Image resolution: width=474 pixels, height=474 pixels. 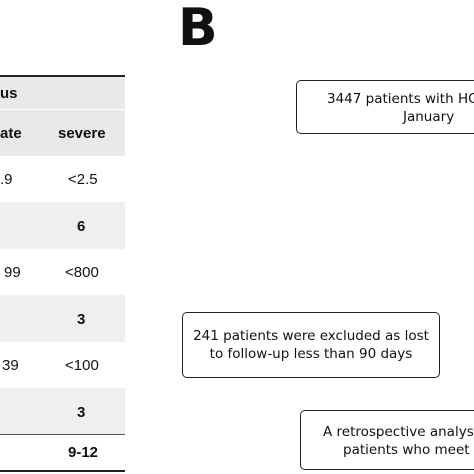 I want to click on table-cell-left: 39, so click(x=10, y=365).